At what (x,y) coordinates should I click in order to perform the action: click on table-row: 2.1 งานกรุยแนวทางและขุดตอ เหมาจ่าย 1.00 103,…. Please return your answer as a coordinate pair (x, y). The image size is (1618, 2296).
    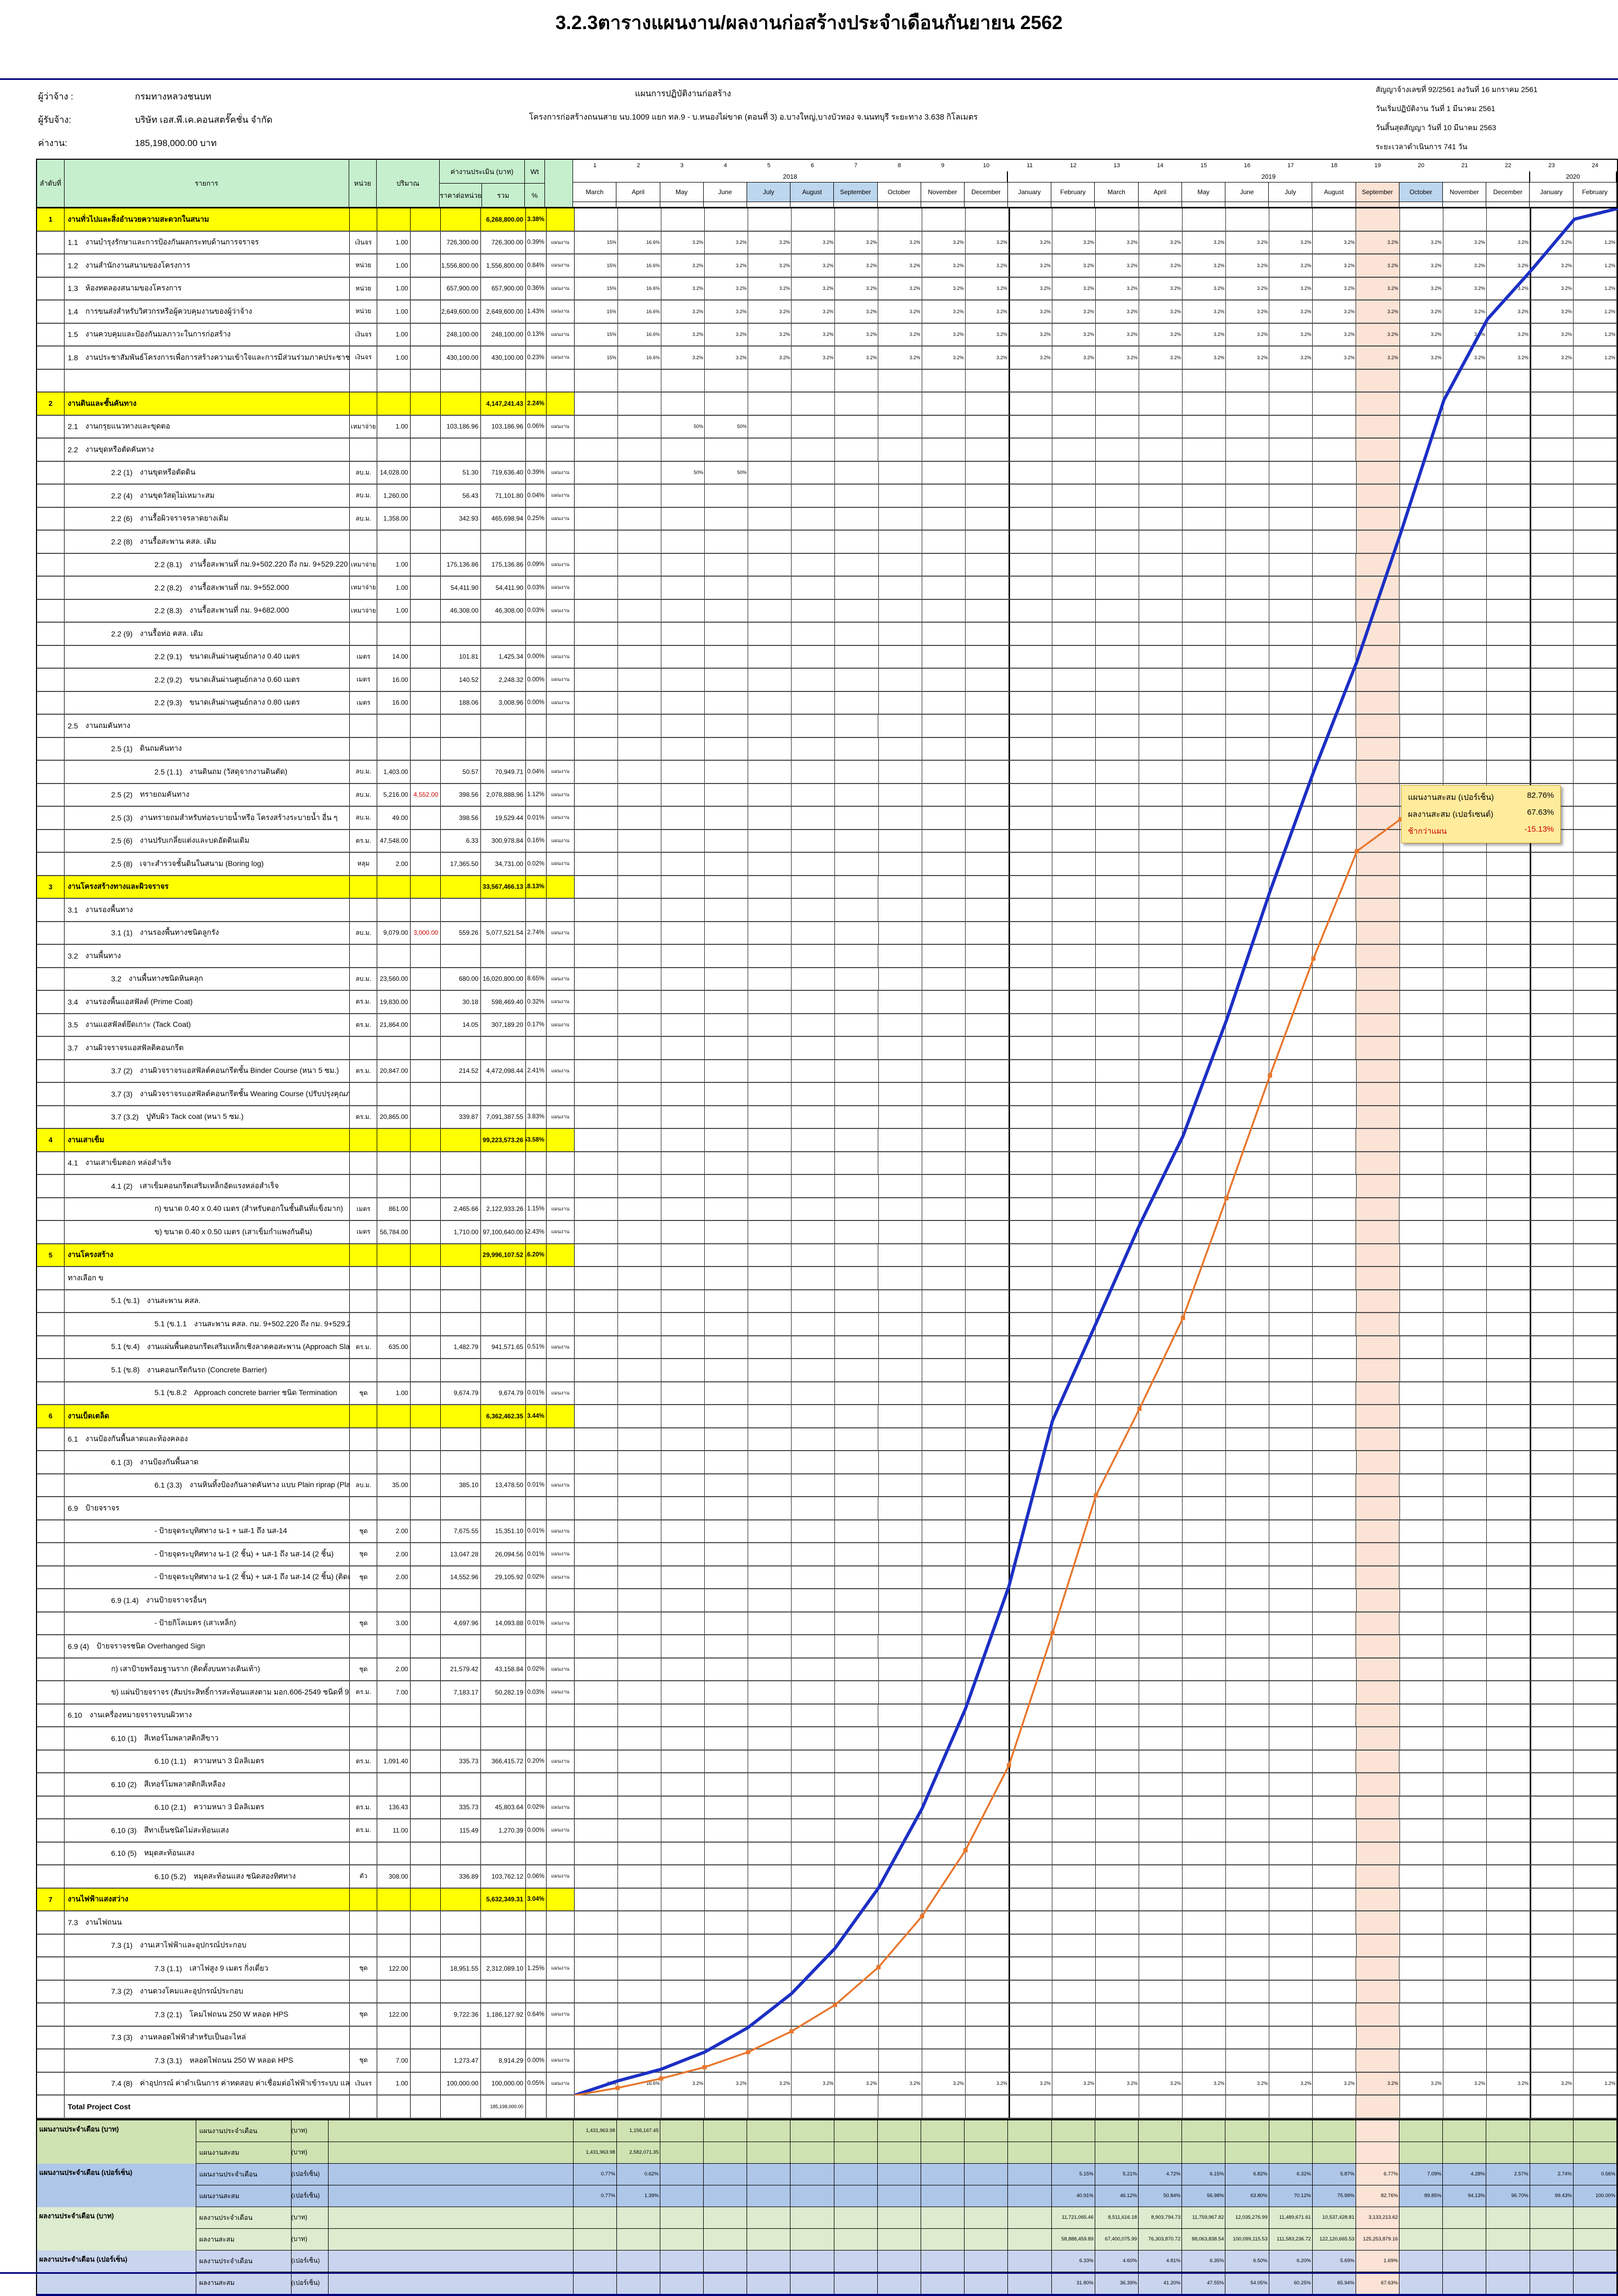
    Looking at the image, I should click on (827, 427).